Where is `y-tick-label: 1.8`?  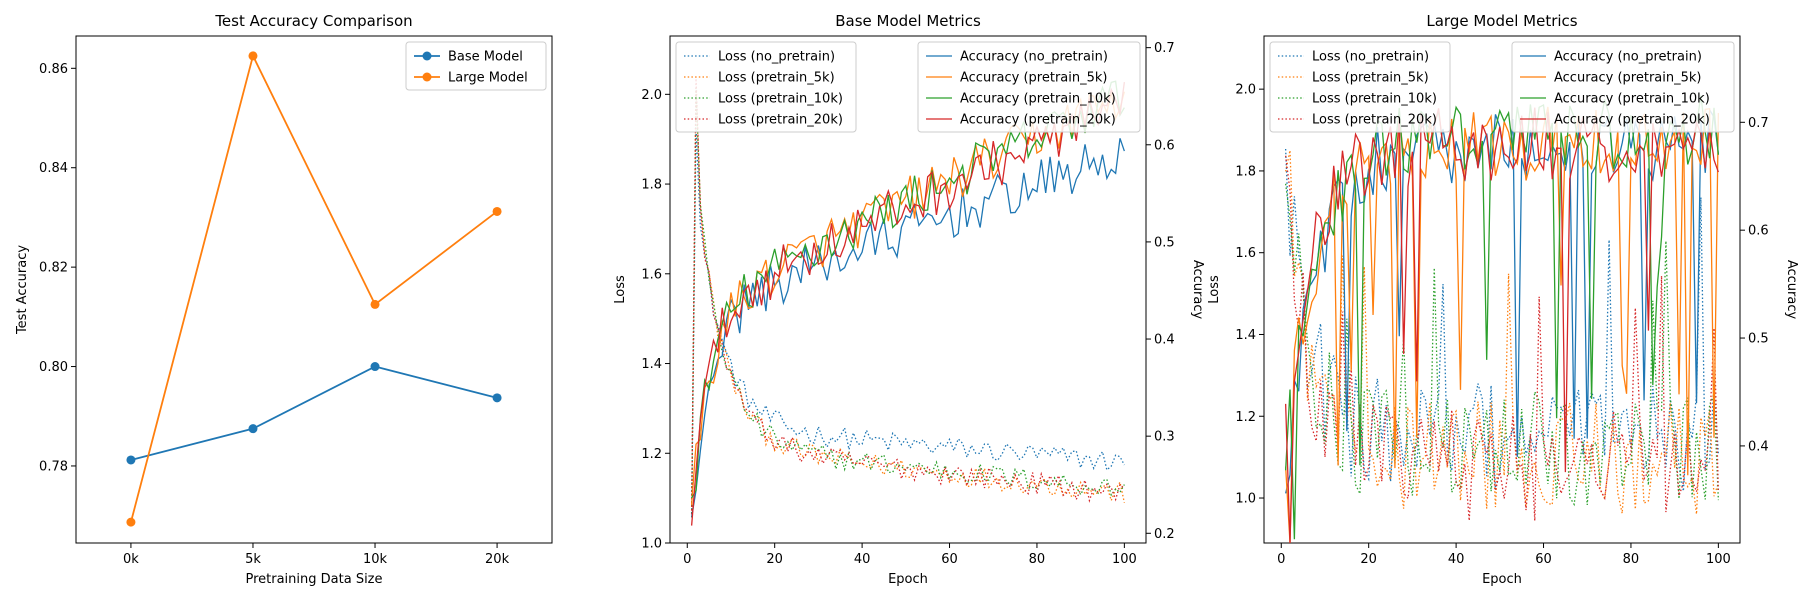
y-tick-label: 1.8 is located at coordinates (651, 185).